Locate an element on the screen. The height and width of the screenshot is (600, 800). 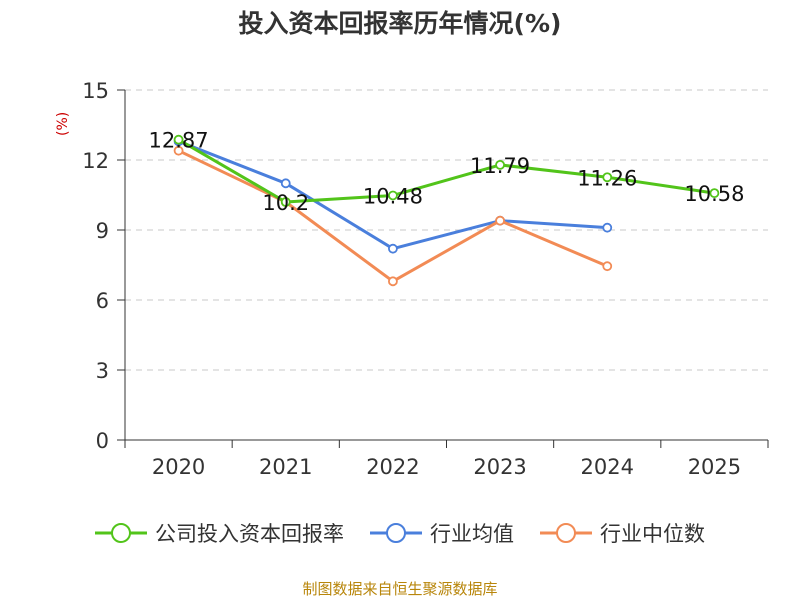
series-line is located at coordinates (446, 171).